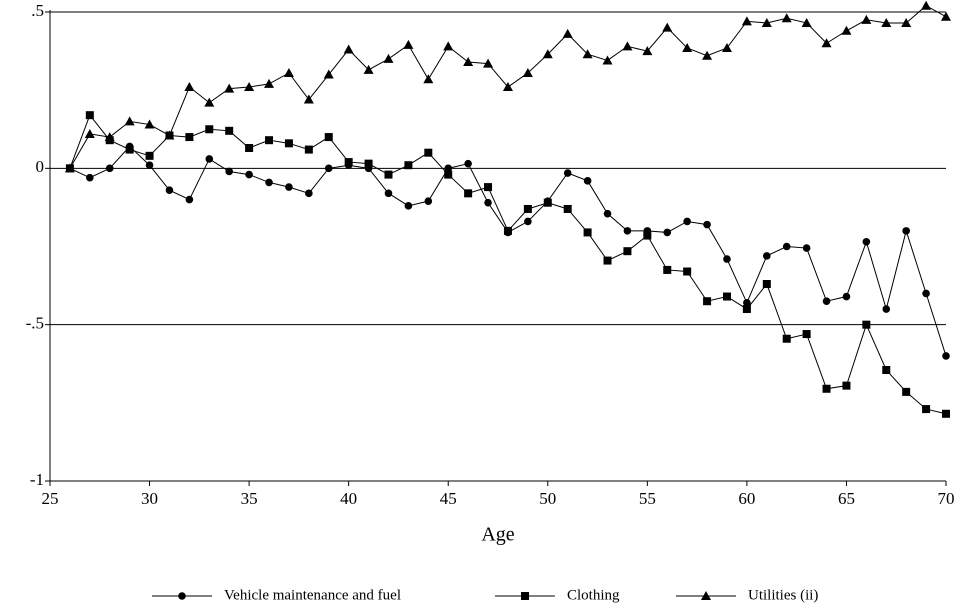 This screenshot has height=611, width=960. Describe the element at coordinates (312, 595) in the screenshot. I see `legend-label: Vehicle maintenance and fuel` at that location.